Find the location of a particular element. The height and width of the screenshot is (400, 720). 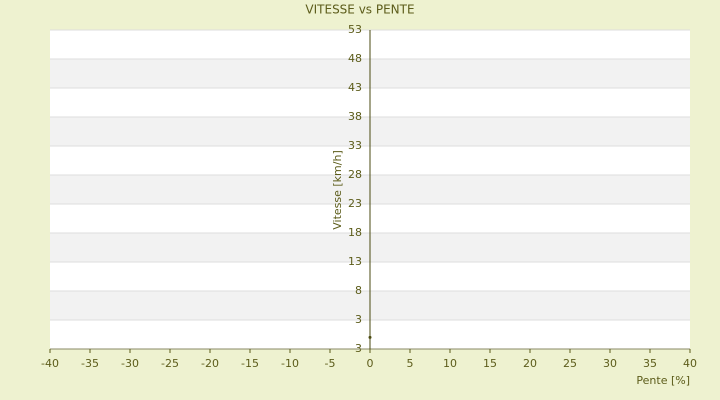

y-tick-label: 8 is located at coordinates (358, 290).